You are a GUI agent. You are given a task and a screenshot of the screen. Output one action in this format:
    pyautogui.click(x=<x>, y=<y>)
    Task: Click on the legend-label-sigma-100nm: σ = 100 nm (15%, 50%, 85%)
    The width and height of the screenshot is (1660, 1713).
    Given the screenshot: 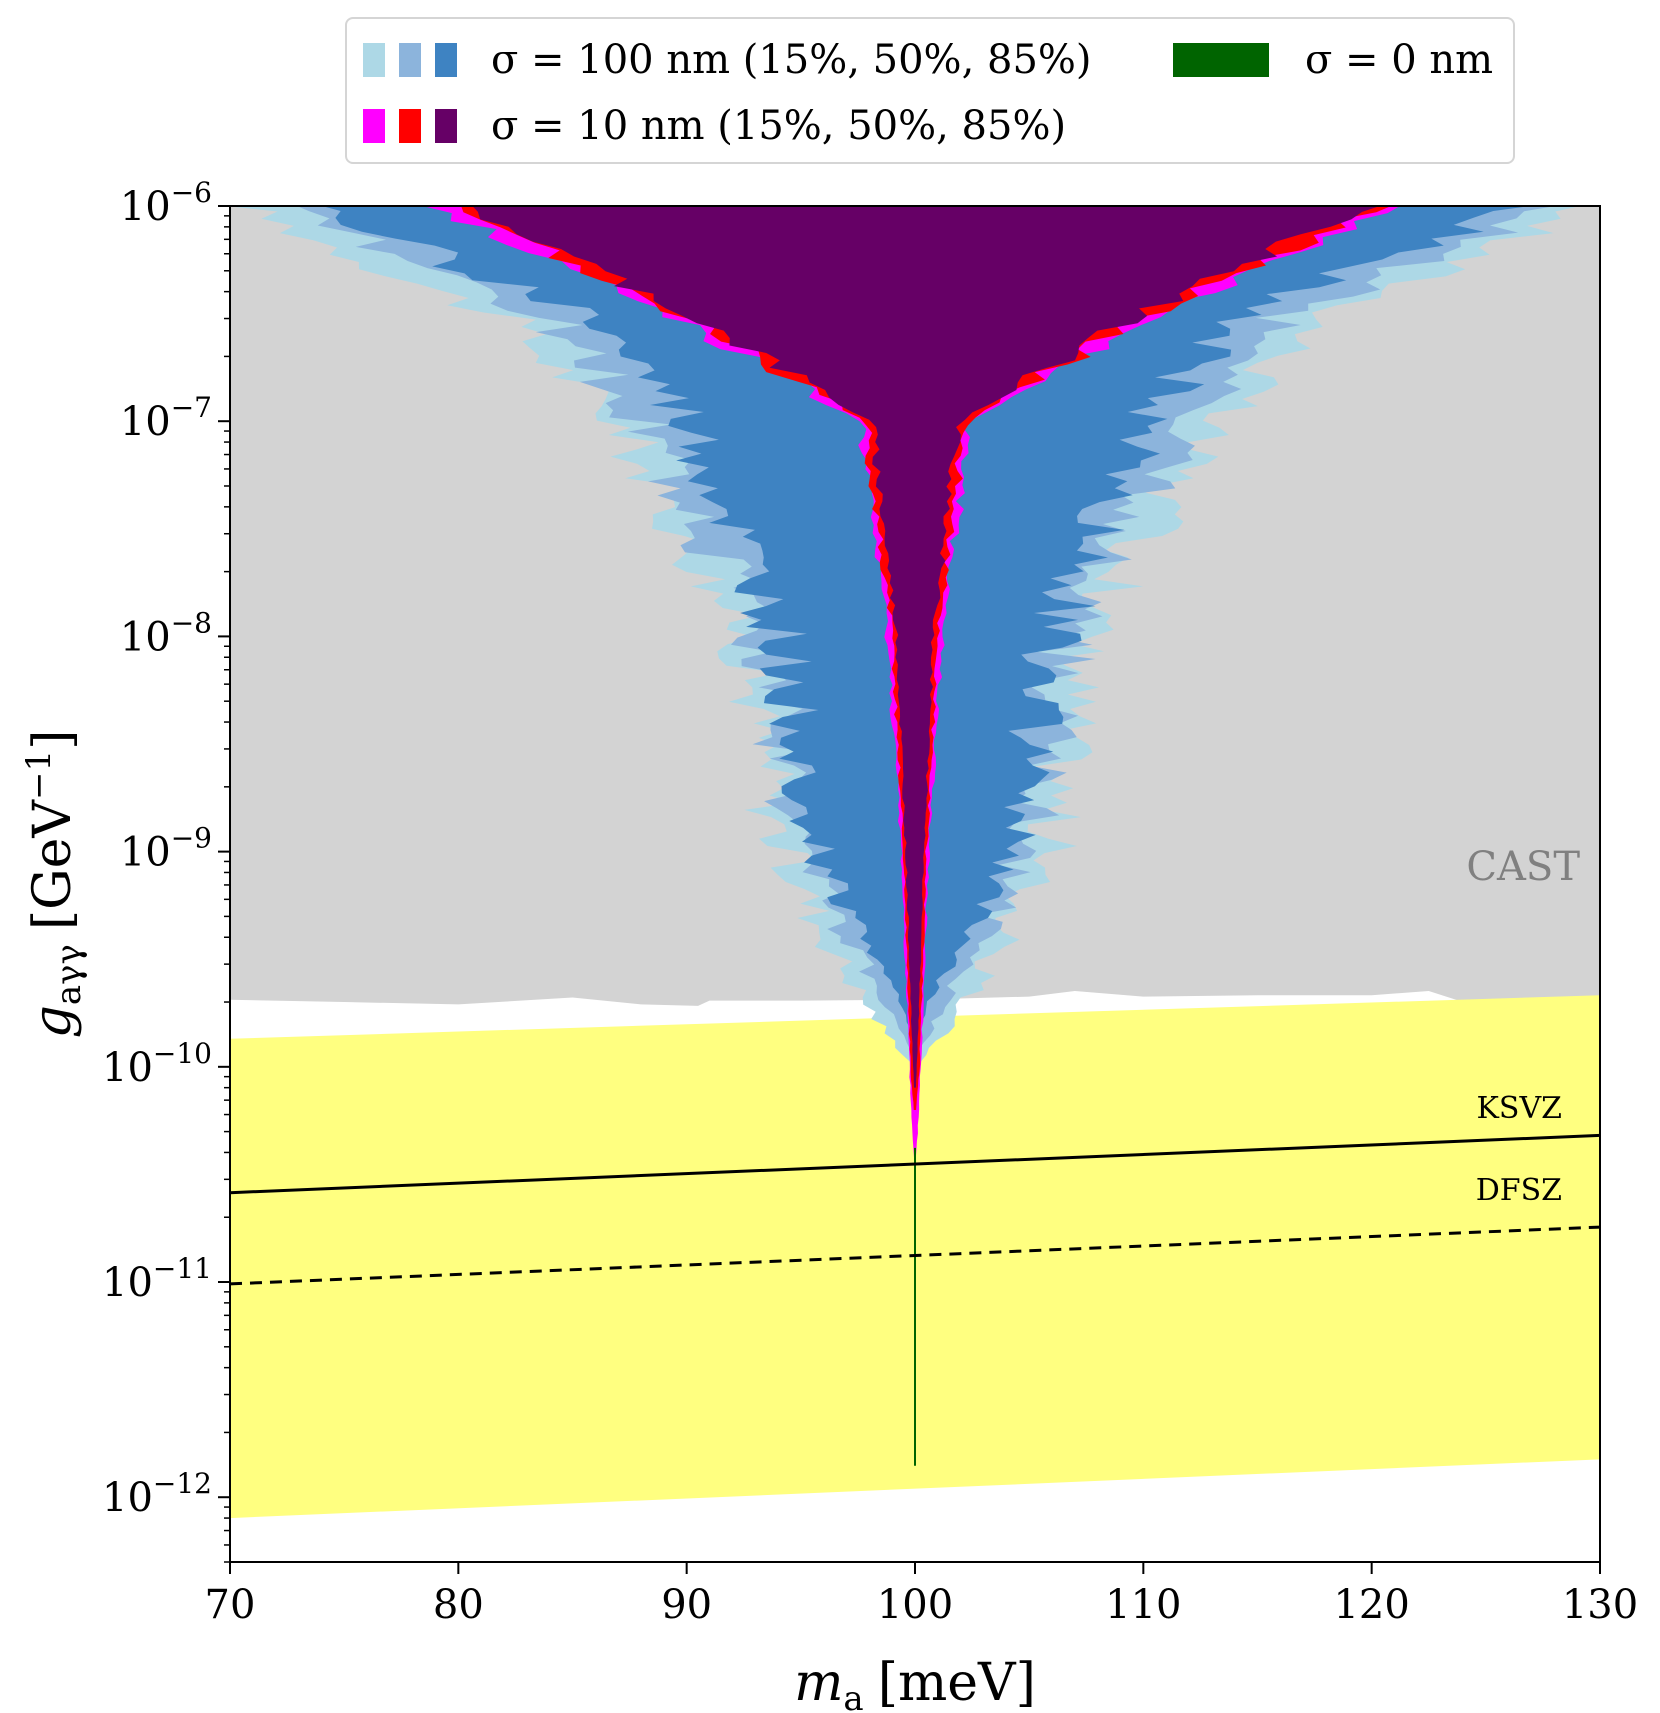 What is the action you would take?
    pyautogui.click(x=791, y=60)
    